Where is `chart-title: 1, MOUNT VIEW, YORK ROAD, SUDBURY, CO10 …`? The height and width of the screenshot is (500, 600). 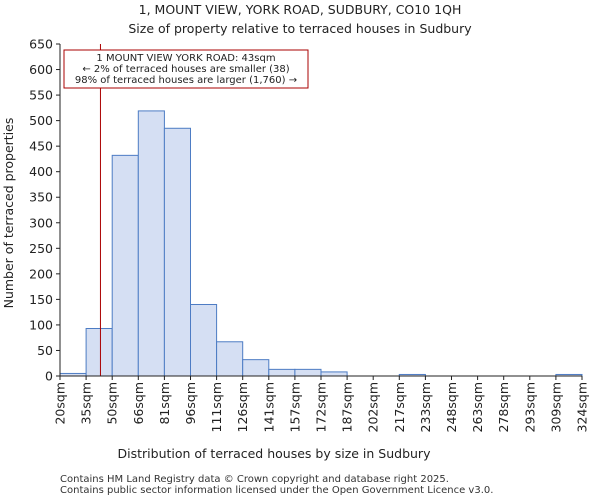
chart-title: 1, MOUNT VIEW, YORK ROAD, SUDBURY, CO10 … is located at coordinates (300, 9).